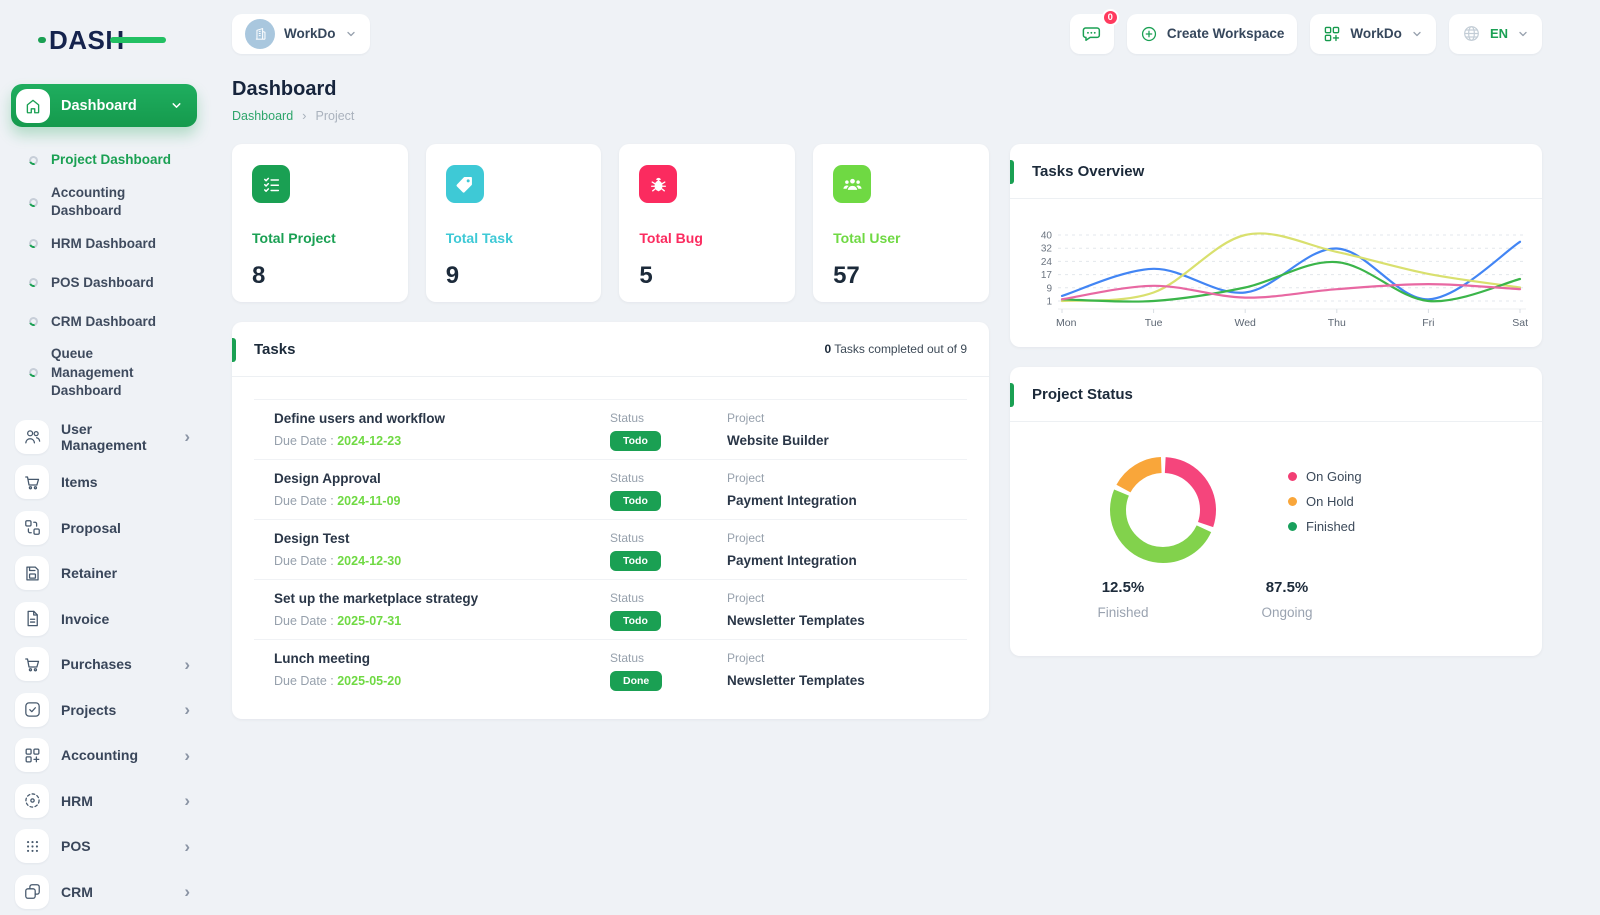 The height and width of the screenshot is (915, 1600). I want to click on stat-value: 57, so click(846, 275).